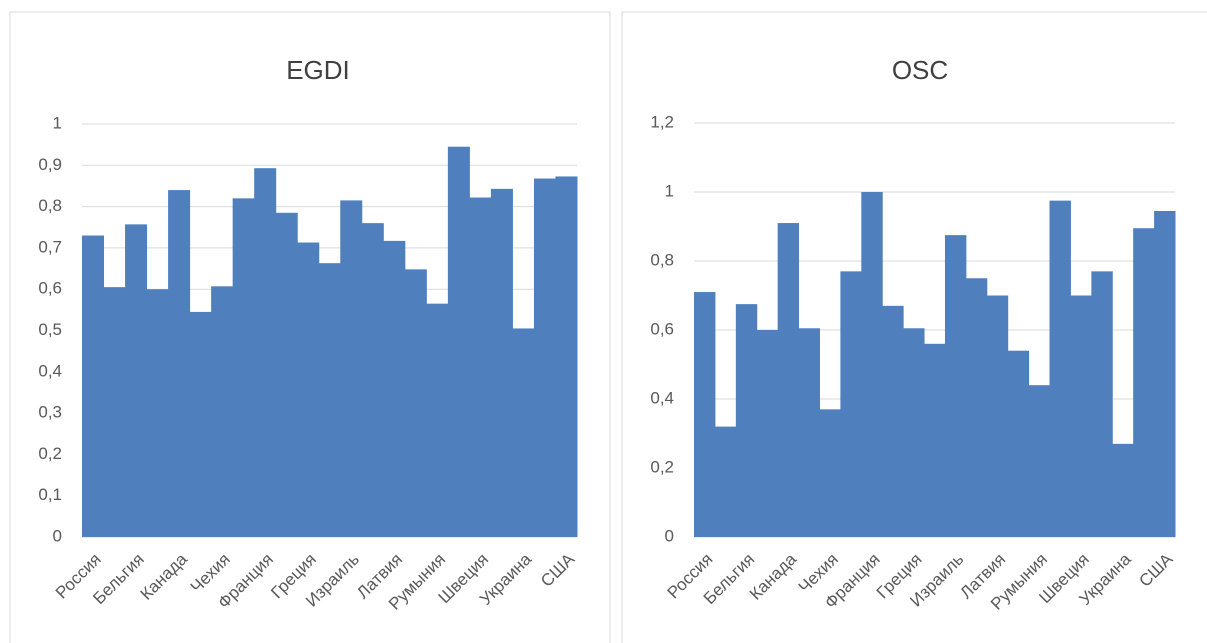 This screenshot has width=1207, height=643. Describe the element at coordinates (50, 164) in the screenshot. I see `y-tick-label: 0,9` at that location.